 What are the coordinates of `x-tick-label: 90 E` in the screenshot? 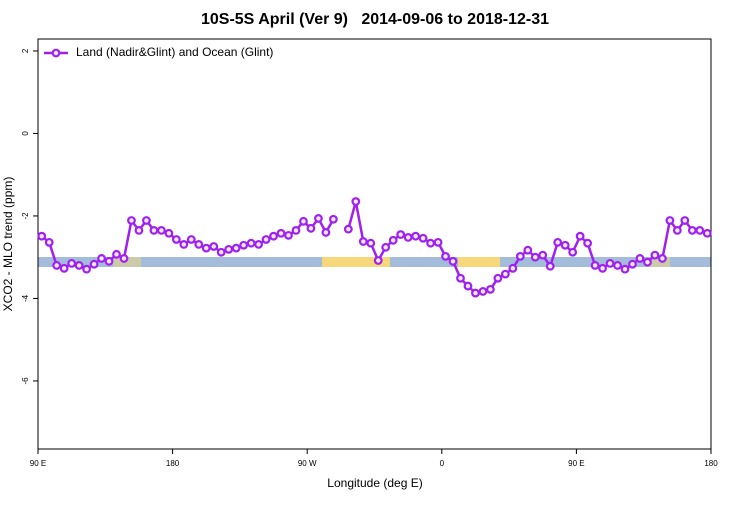 It's located at (576, 463).